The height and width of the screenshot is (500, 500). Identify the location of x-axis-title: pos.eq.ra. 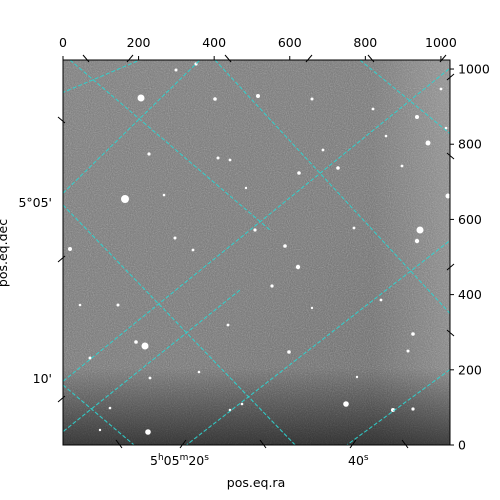
(256, 482).